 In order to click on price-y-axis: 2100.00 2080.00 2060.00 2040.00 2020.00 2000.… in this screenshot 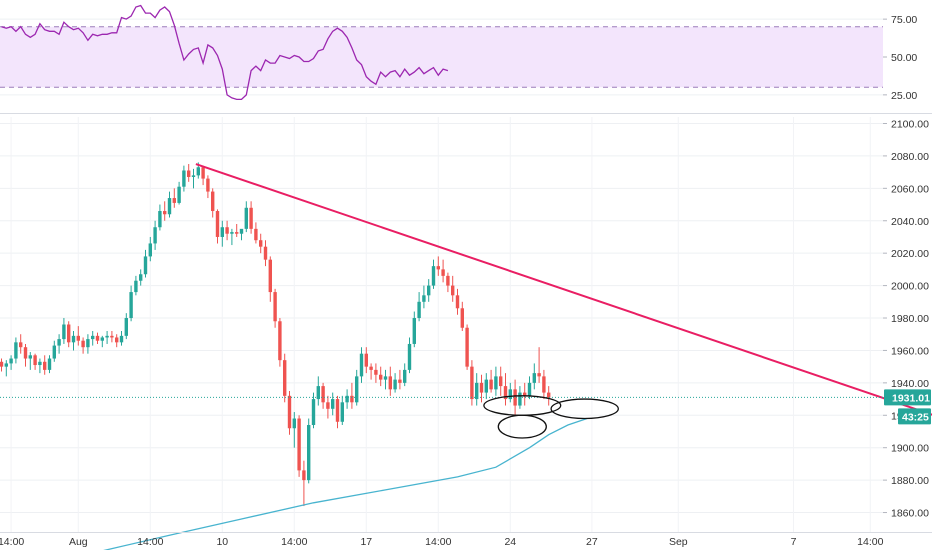, I will do `click(906, 319)`.